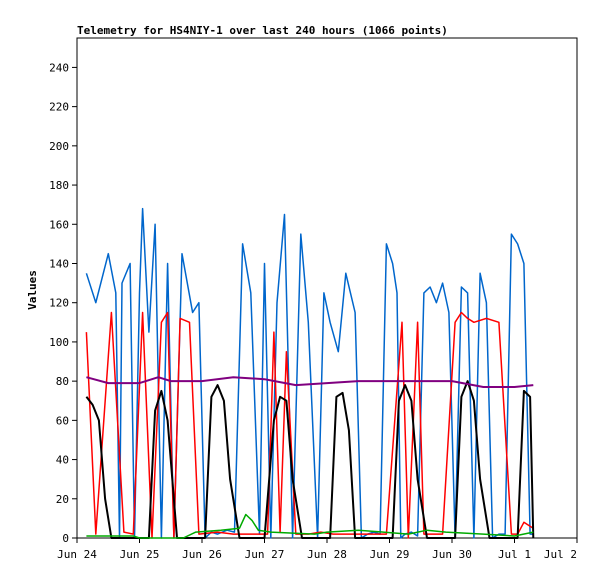 The image size is (615, 579). Describe the element at coordinates (65, 538) in the screenshot. I see `y-tick-label: 0` at that location.